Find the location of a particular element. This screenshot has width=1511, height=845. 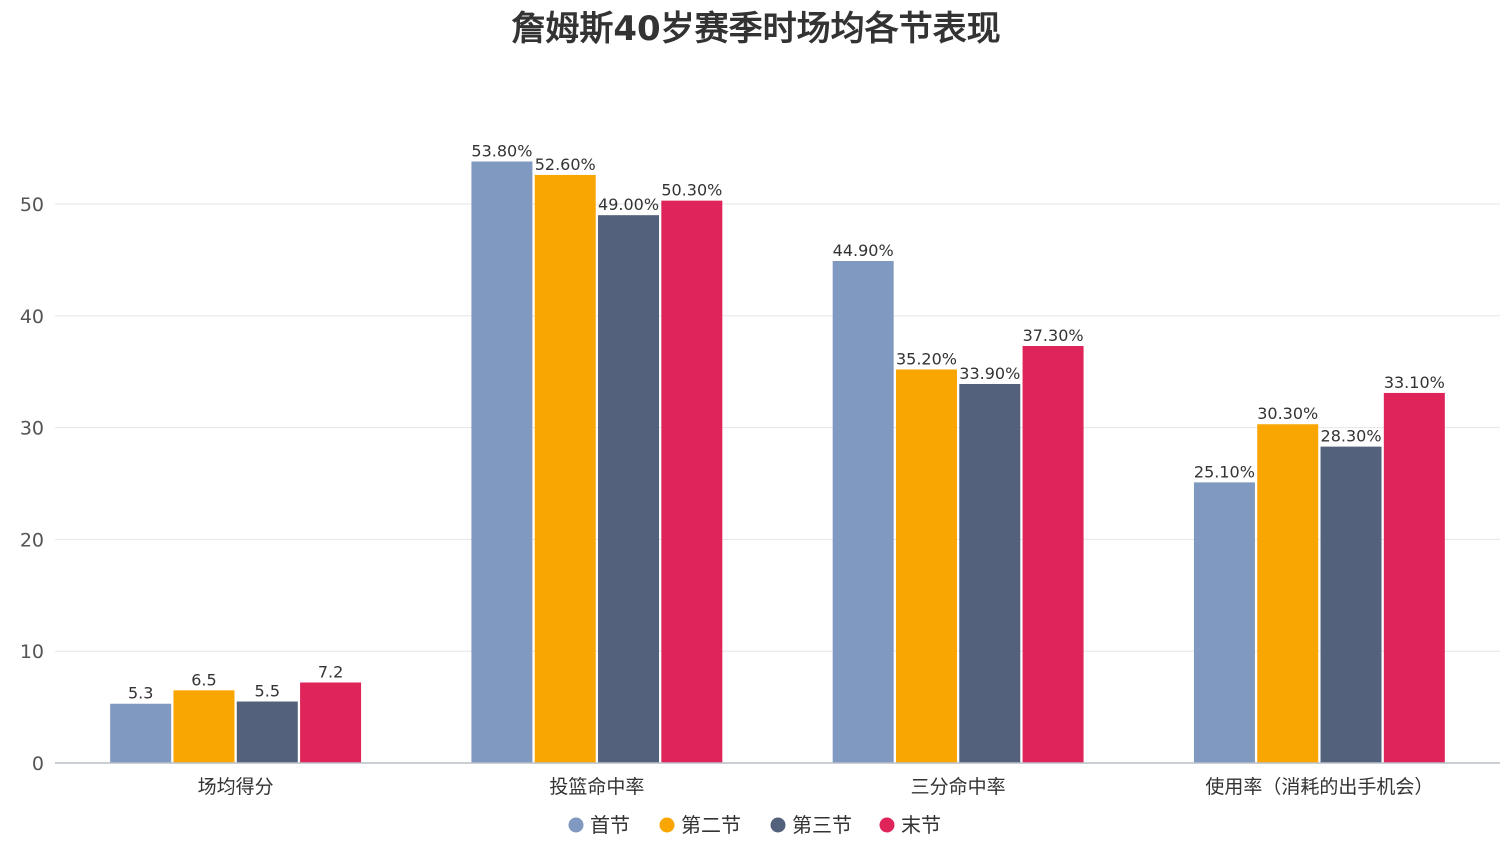

data-label: 44.90% is located at coordinates (863, 250).